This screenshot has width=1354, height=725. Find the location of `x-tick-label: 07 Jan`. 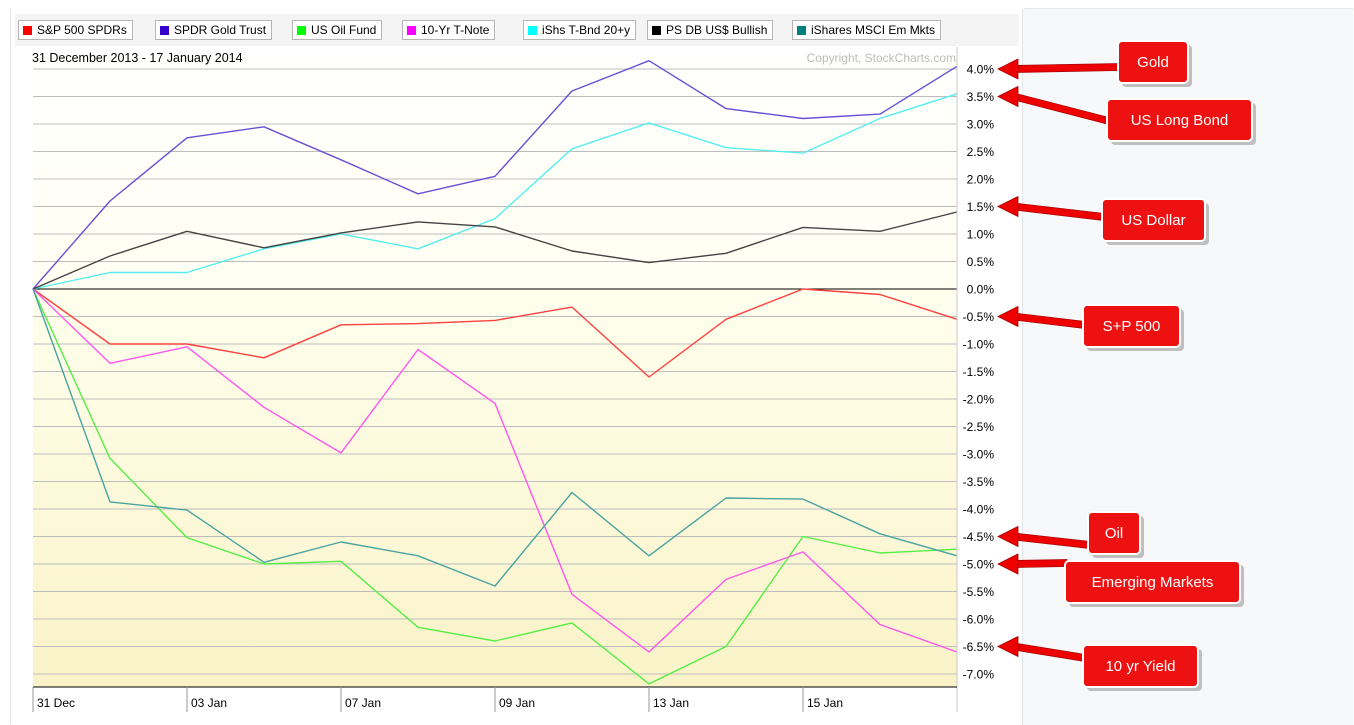

x-tick-label: 07 Jan is located at coordinates (363, 703).